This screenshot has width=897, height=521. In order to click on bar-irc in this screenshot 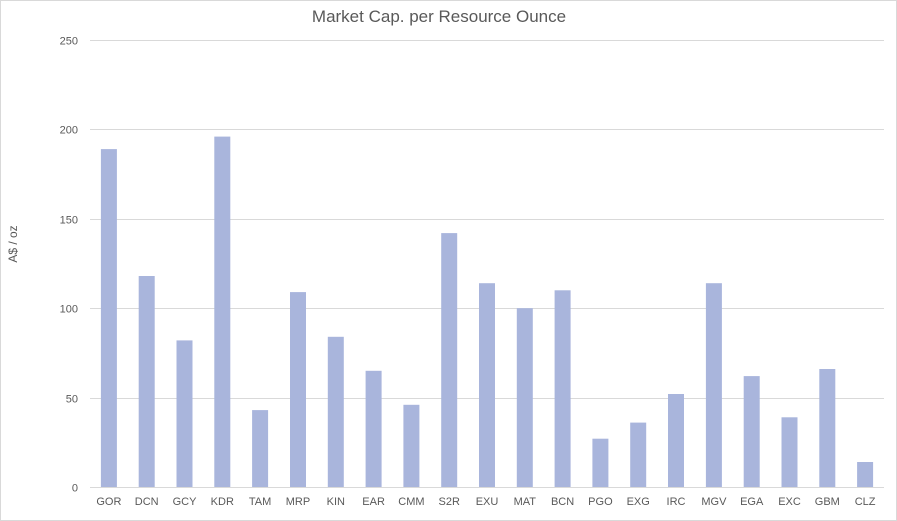, I will do `click(676, 440)`.